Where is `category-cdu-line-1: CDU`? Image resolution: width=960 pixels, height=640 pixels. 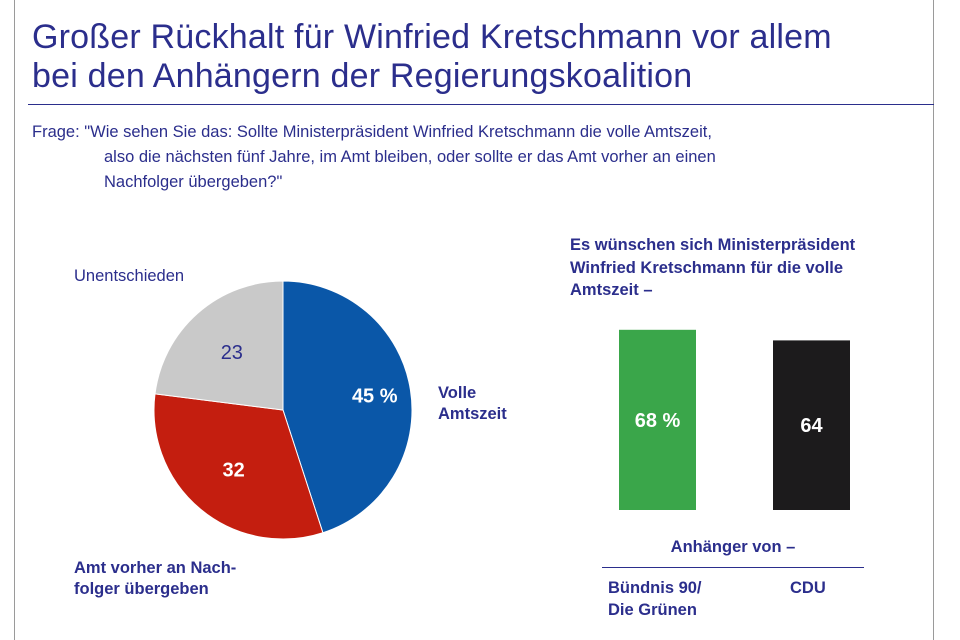 category-cdu-line-1: CDU is located at coordinates (808, 588).